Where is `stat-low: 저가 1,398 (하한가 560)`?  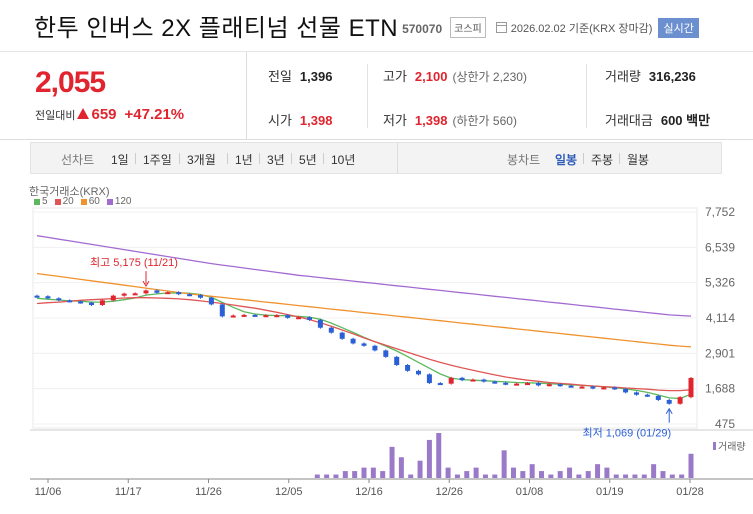
stat-low: 저가 1,398 (하한가 560) is located at coordinates (450, 119).